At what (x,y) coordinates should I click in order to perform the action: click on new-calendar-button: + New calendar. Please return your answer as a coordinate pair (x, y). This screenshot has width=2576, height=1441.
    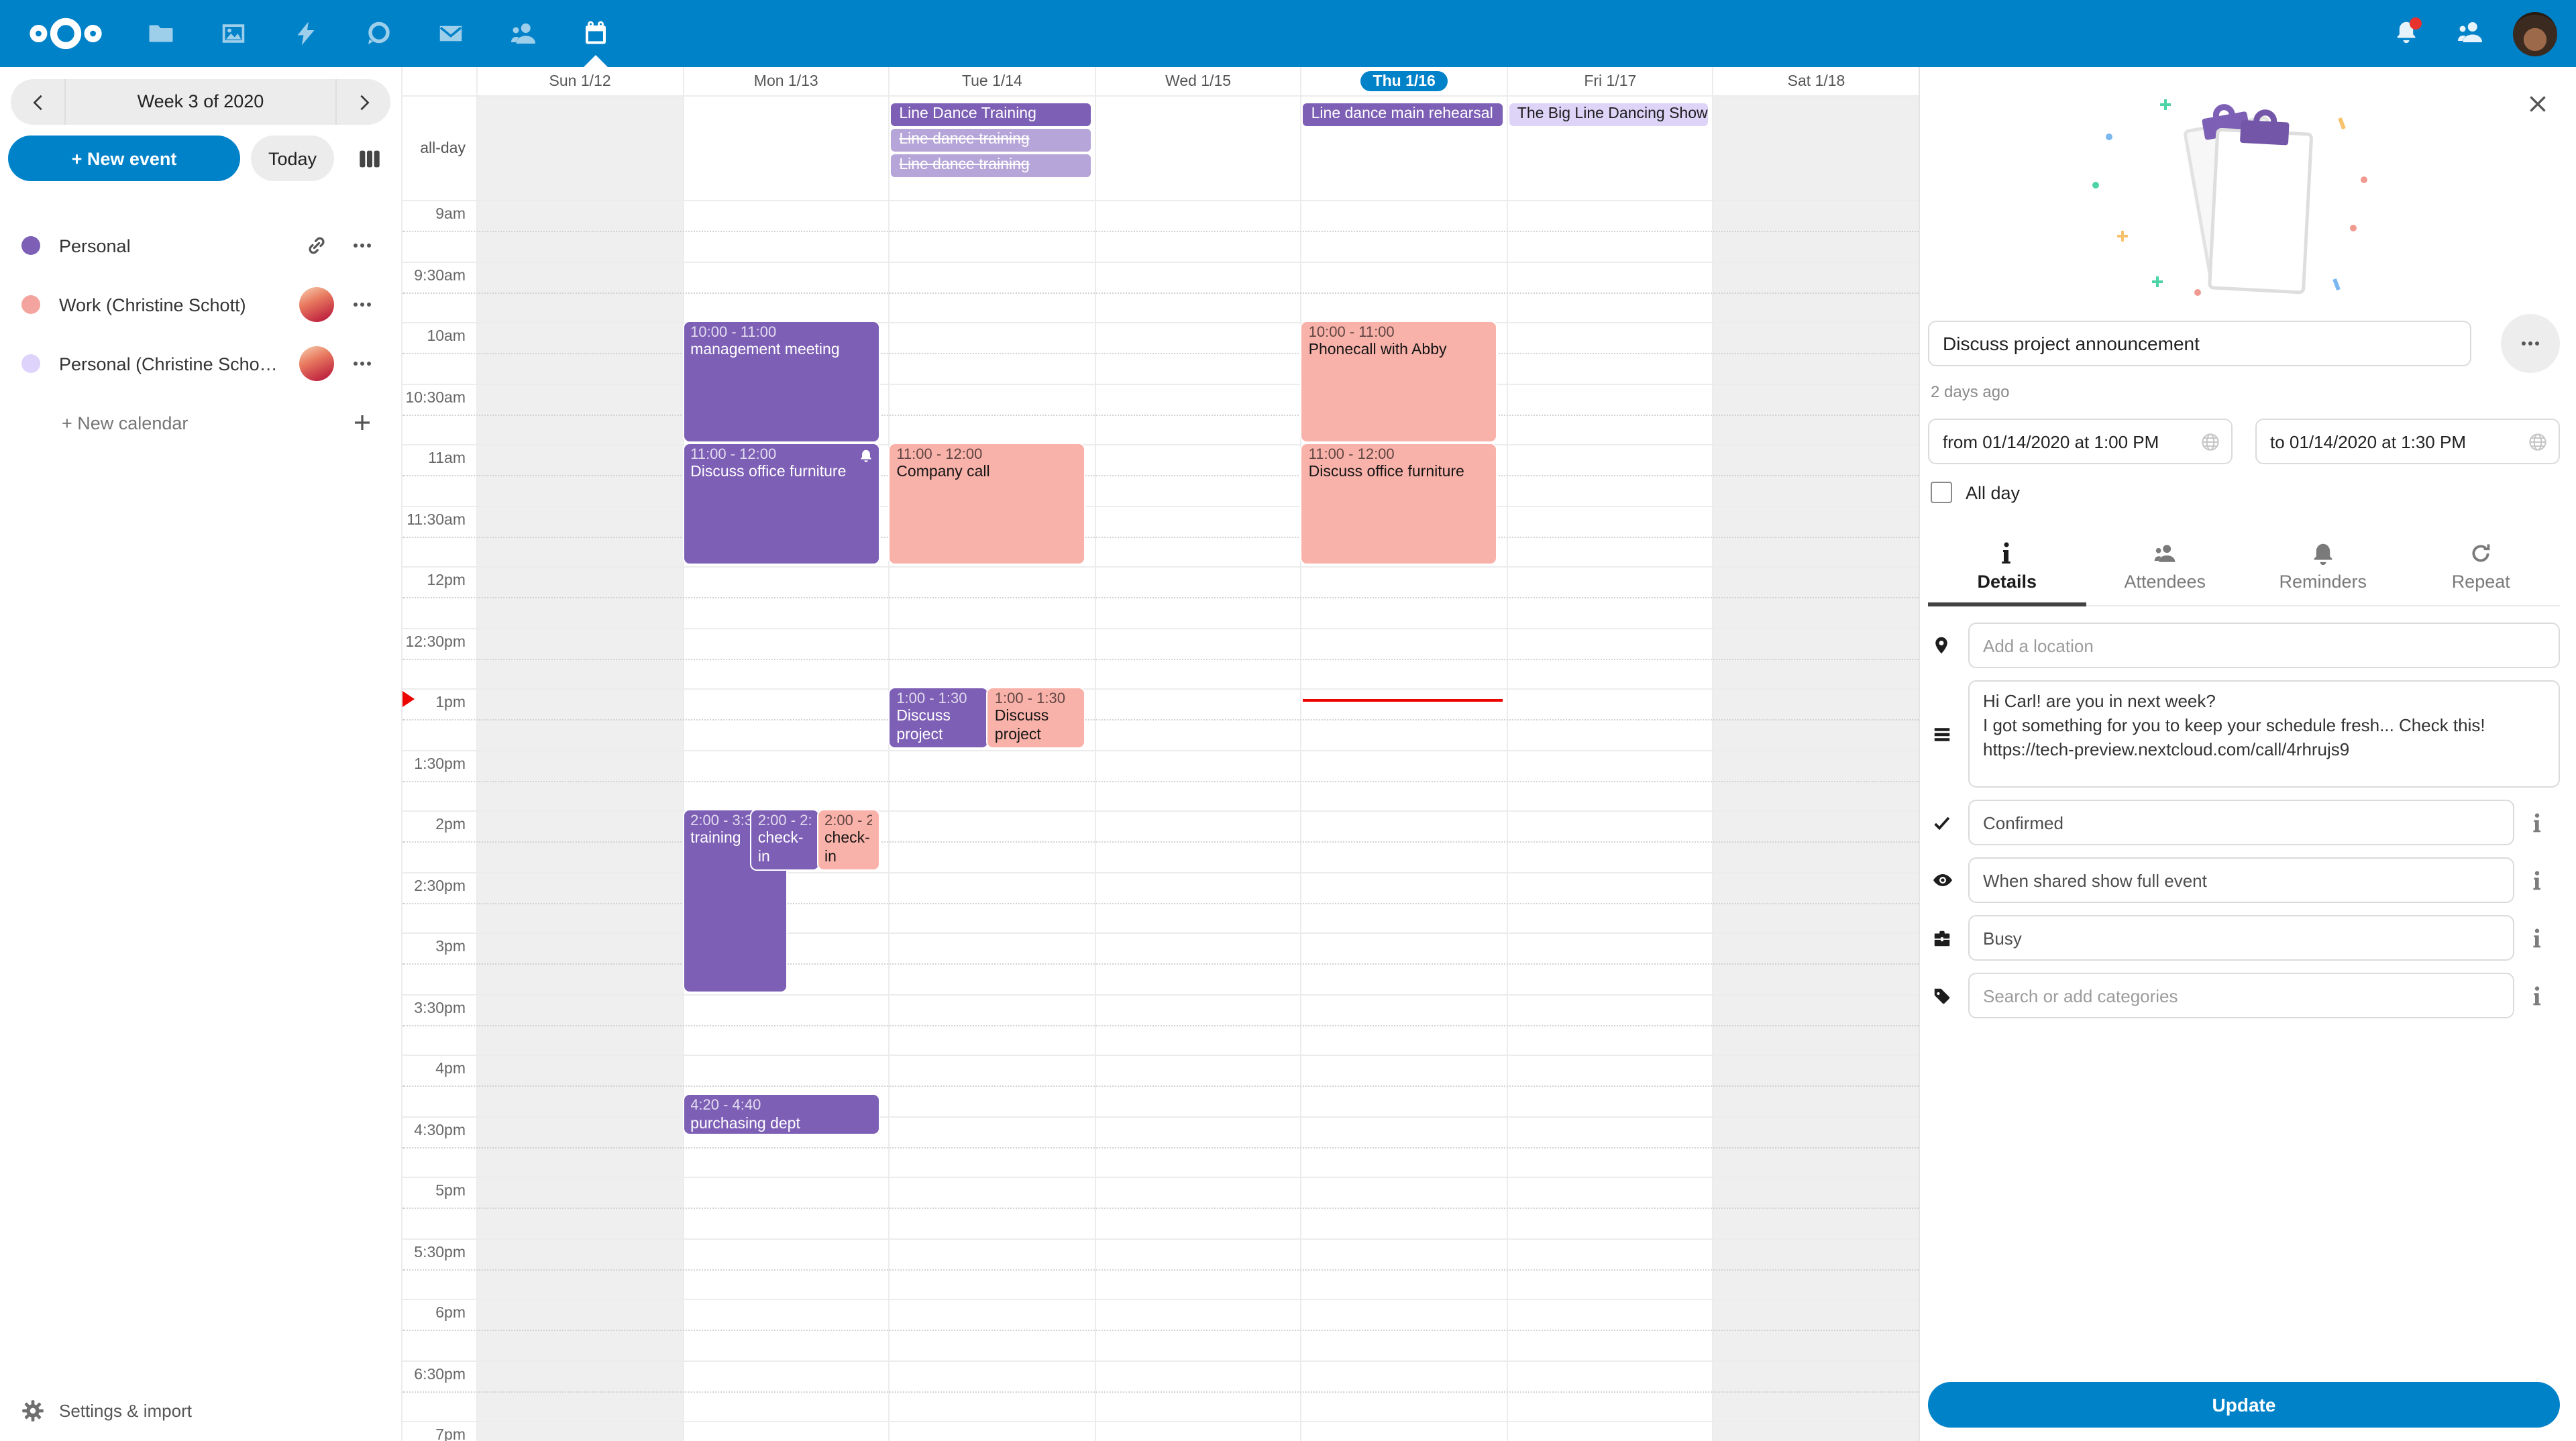
    Looking at the image, I should click on (200, 422).